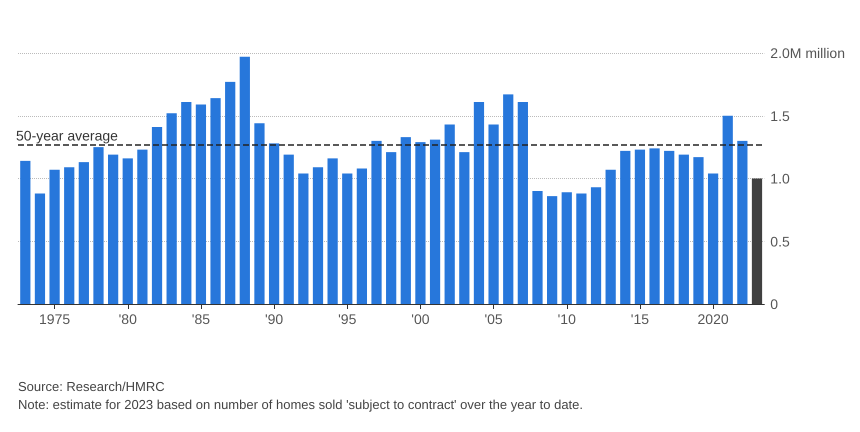 This screenshot has height=432, width=860. I want to click on ref-line-label: 50-year average, so click(67, 136).